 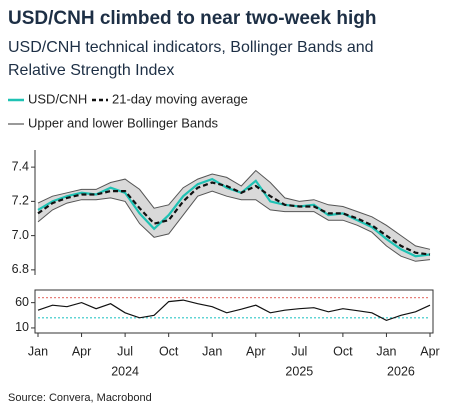 I want to click on year-label: 2025, so click(x=299, y=371).